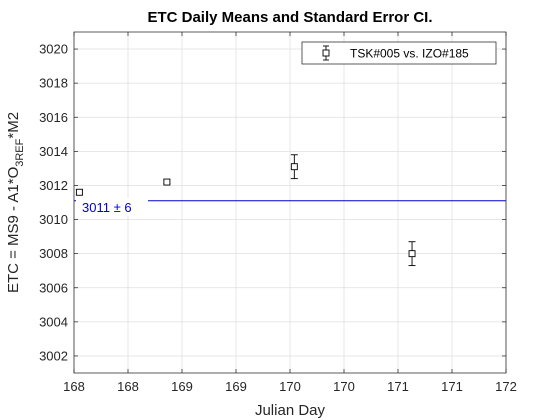 The image size is (560, 420). Describe the element at coordinates (53, 253) in the screenshot. I see `y-tick-label: 3008` at that location.